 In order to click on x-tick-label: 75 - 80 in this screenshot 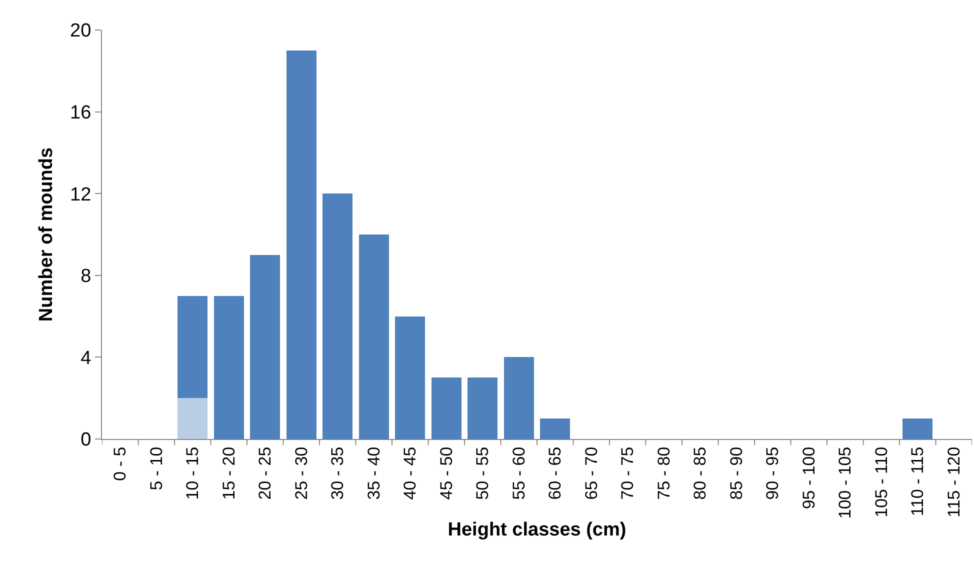, I will do `click(664, 473)`.